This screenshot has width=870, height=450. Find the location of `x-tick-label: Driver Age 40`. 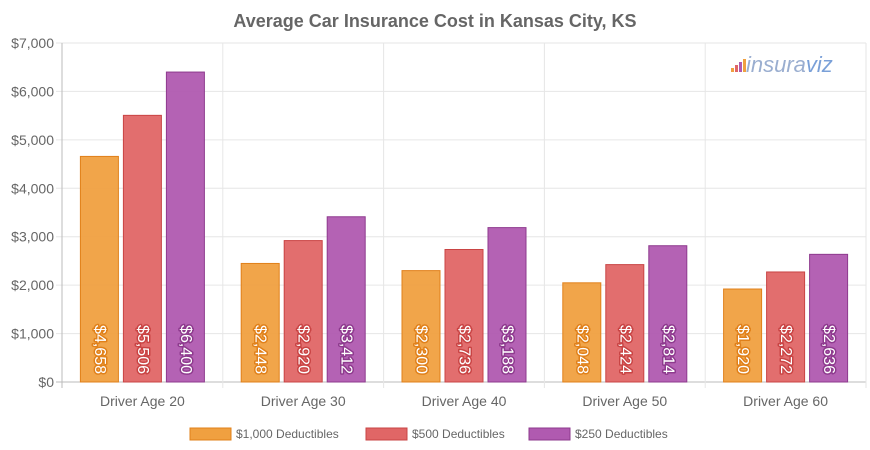

x-tick-label: Driver Age 40 is located at coordinates (464, 401).